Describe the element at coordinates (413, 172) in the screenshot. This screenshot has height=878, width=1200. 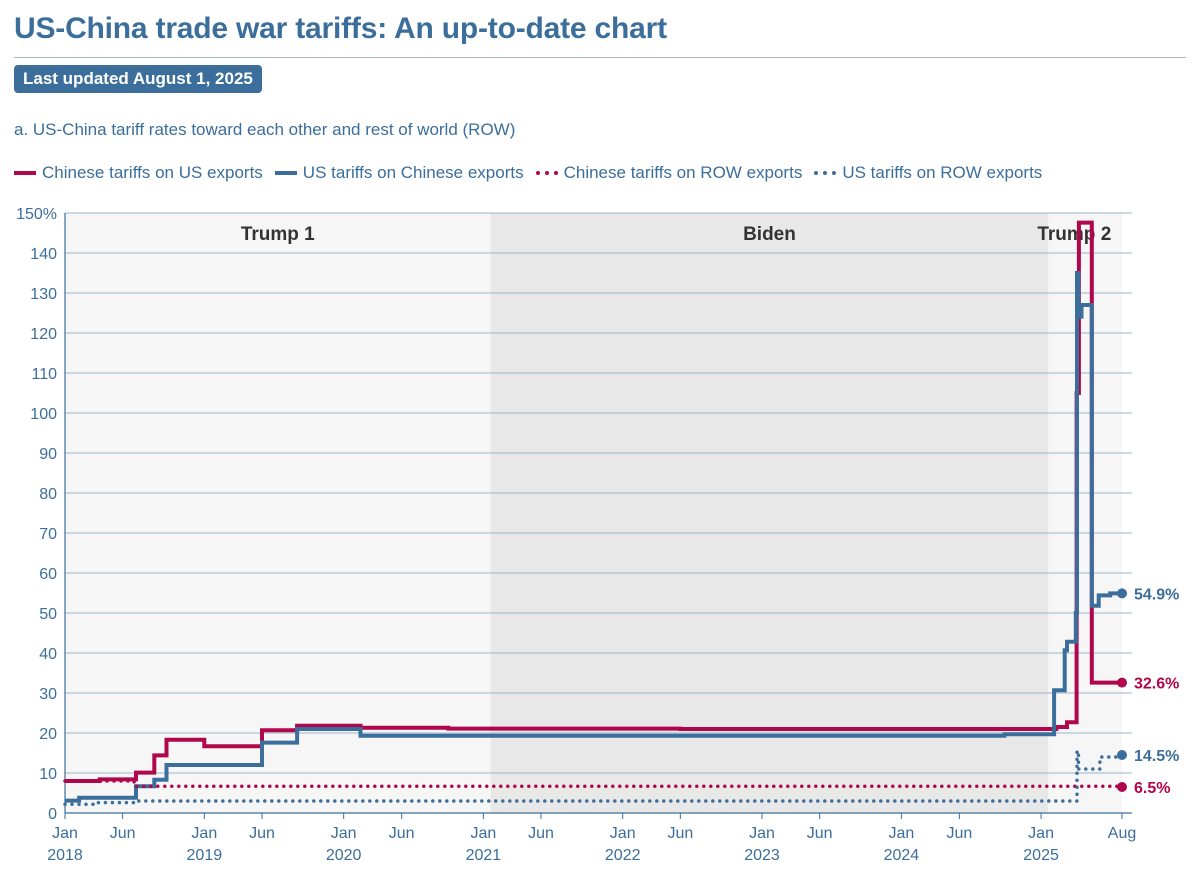
I see `legend-label: US tariffs on Chinese exports` at that location.